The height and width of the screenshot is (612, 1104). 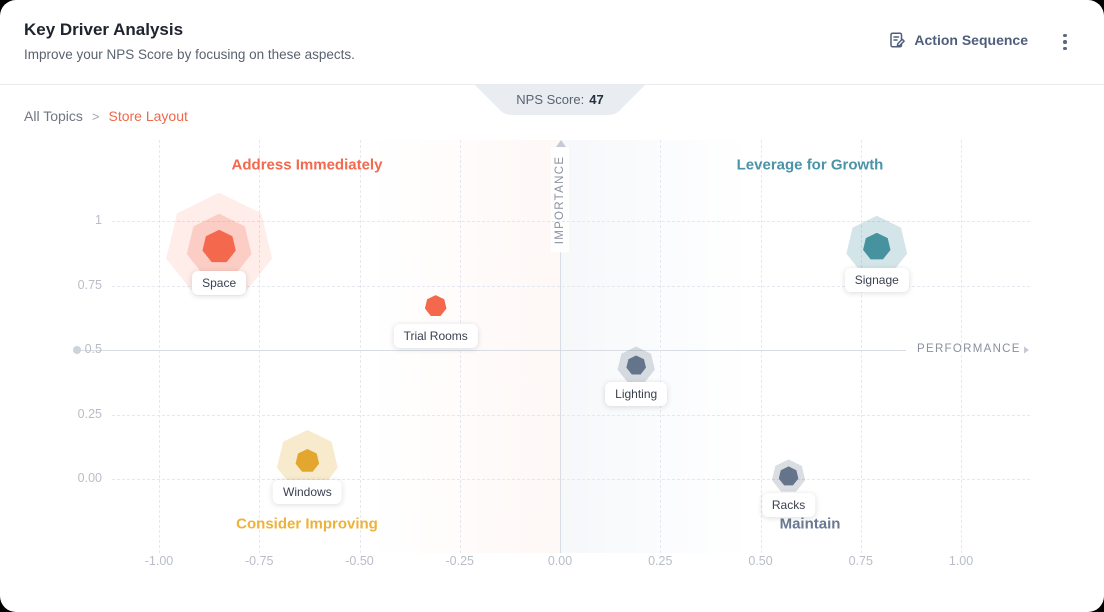 I want to click on kebab-menu-icon, so click(x=1065, y=42).